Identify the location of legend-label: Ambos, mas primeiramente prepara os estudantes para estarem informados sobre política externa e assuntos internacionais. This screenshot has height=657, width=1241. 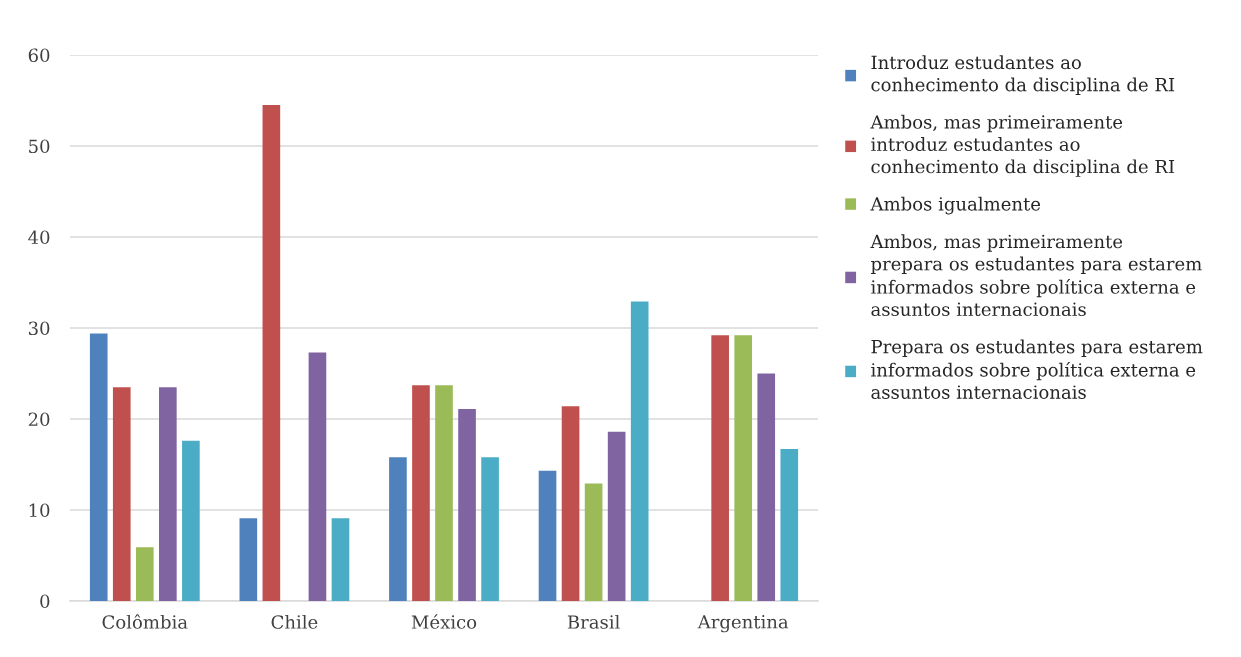
(1036, 275).